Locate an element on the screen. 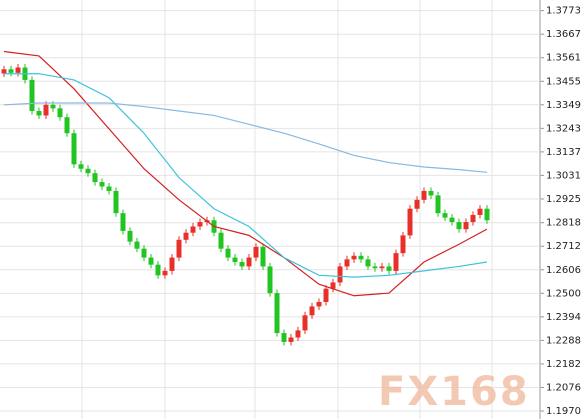  y-tick-label: 1.3455 is located at coordinates (563, 81).